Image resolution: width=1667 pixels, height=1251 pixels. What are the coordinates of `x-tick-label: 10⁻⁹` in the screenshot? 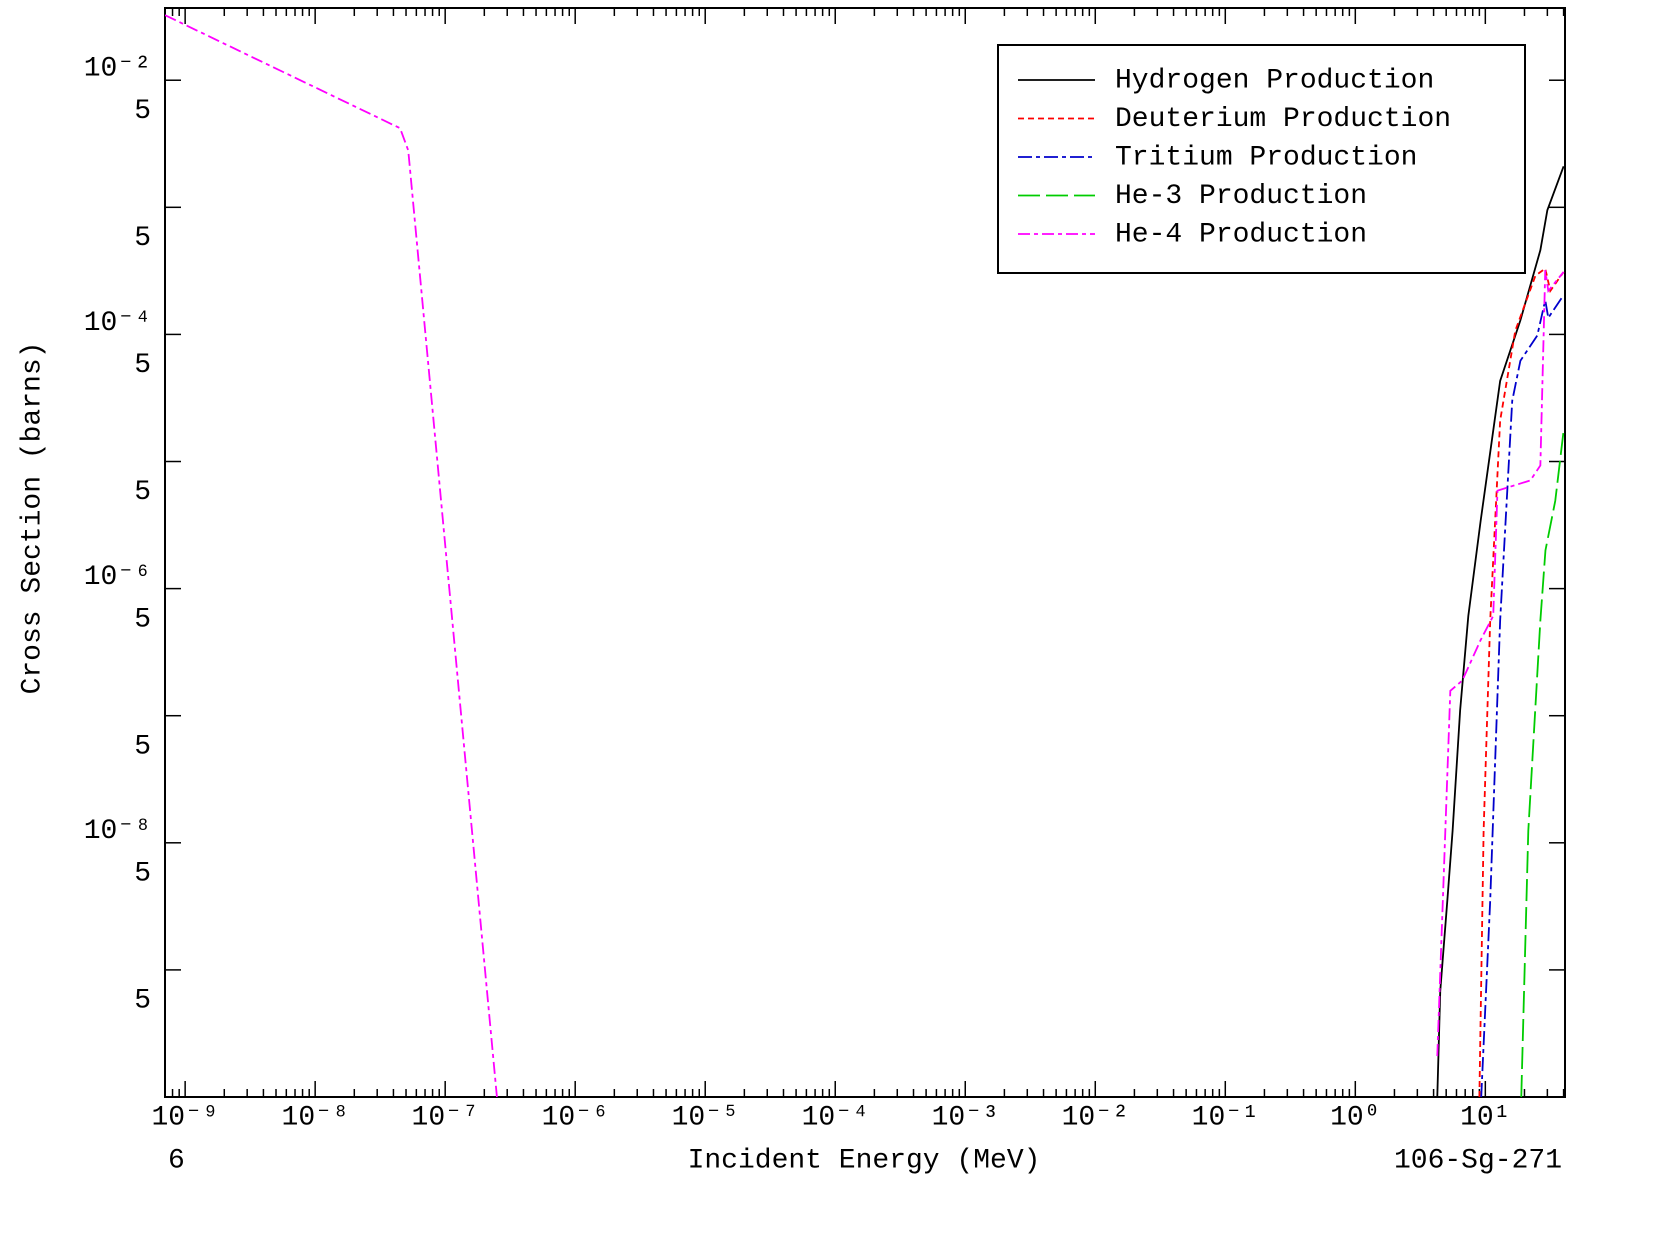 It's located at (185, 1117).